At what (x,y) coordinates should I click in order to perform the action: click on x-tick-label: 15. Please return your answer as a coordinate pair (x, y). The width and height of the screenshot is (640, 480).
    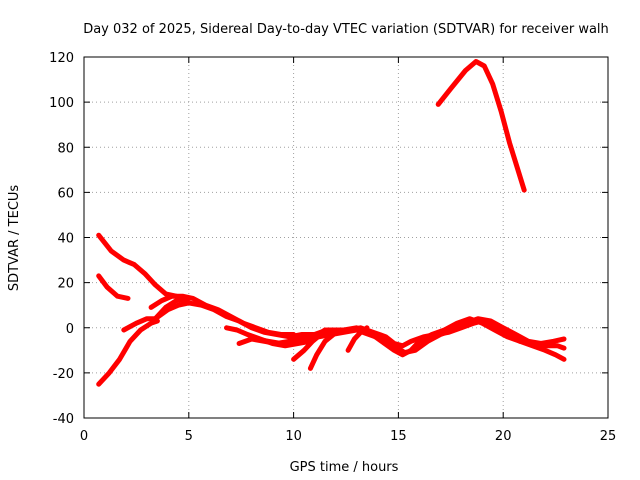
    Looking at the image, I should click on (398, 436).